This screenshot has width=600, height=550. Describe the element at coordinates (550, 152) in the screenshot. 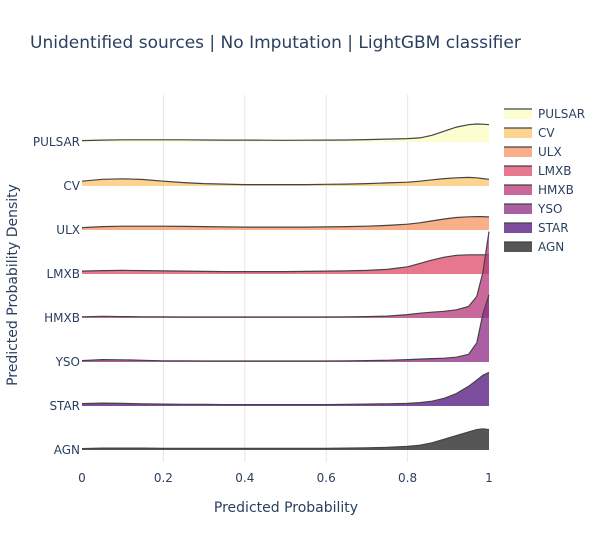

I see `legend-label-ulx: ULX` at that location.